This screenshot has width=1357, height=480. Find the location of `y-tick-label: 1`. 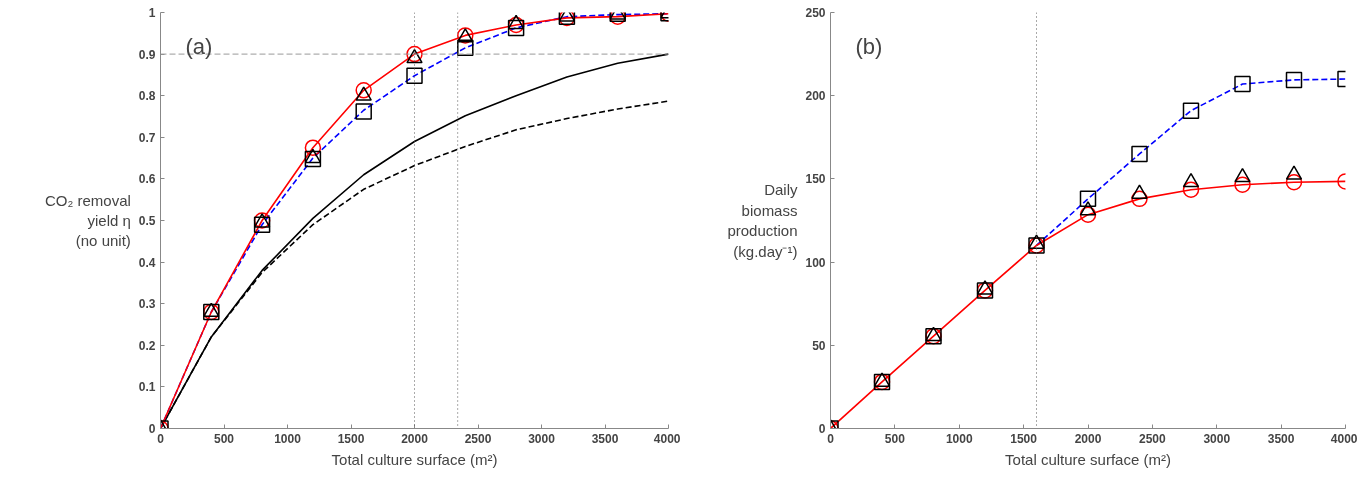

y-tick-label: 1 is located at coordinates (152, 13).